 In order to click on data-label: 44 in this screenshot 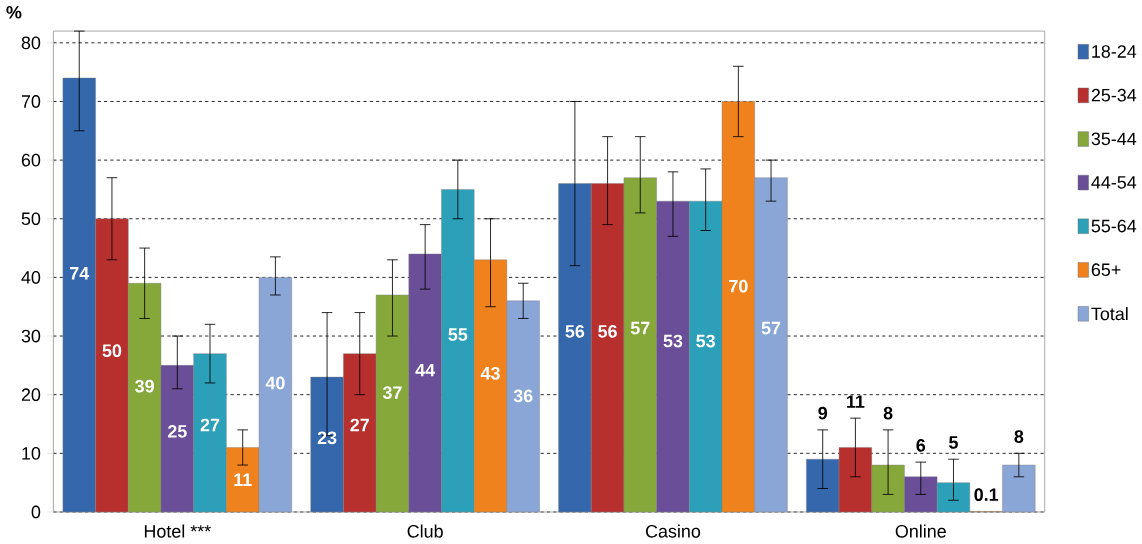, I will do `click(425, 370)`.